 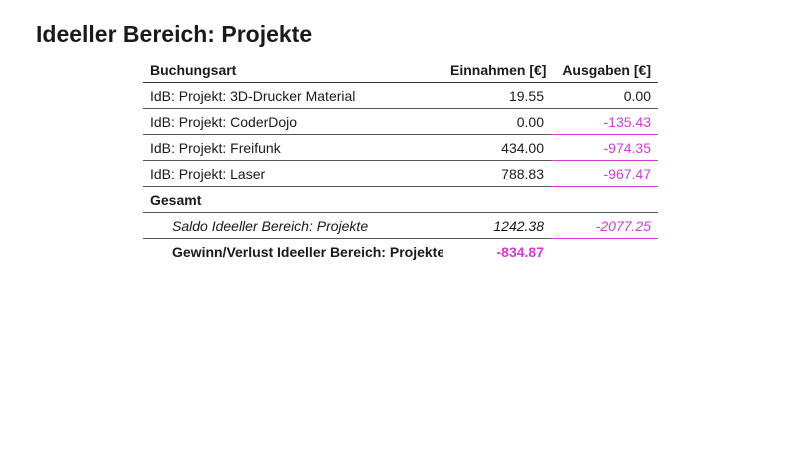 I want to click on result-value: -834.87, so click(x=520, y=251).